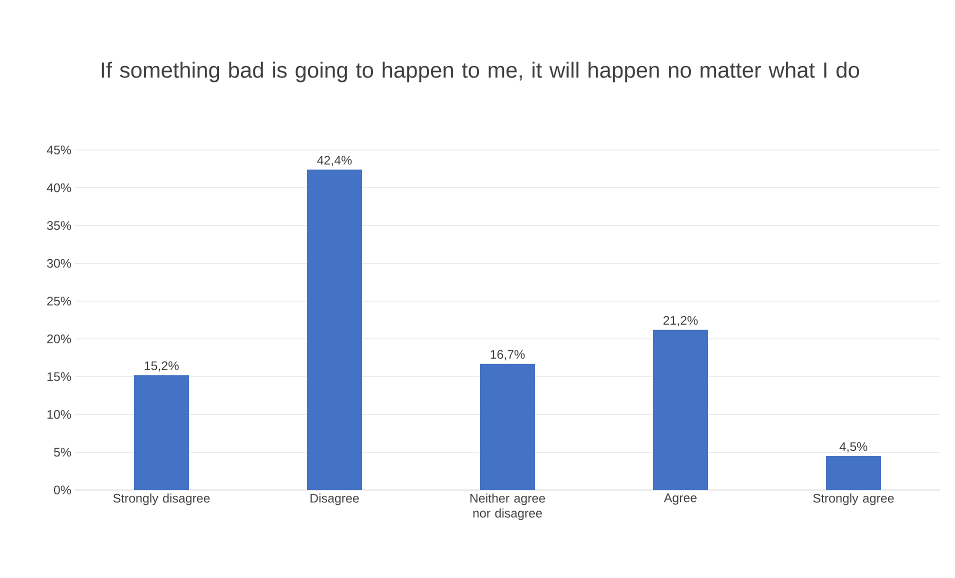  I want to click on y-tick-label: 35%, so click(59, 225).